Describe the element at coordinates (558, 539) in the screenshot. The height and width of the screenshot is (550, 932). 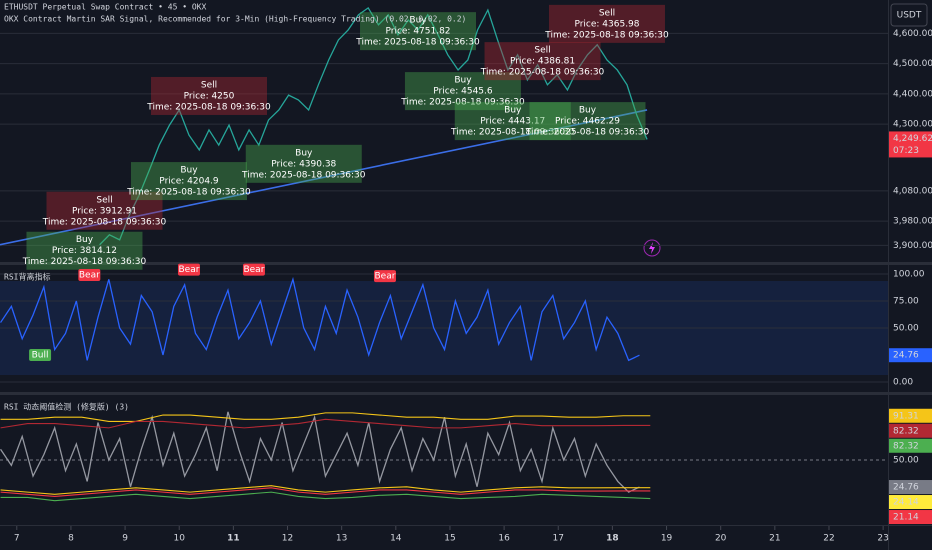
I see `x-tick-label: 17` at that location.